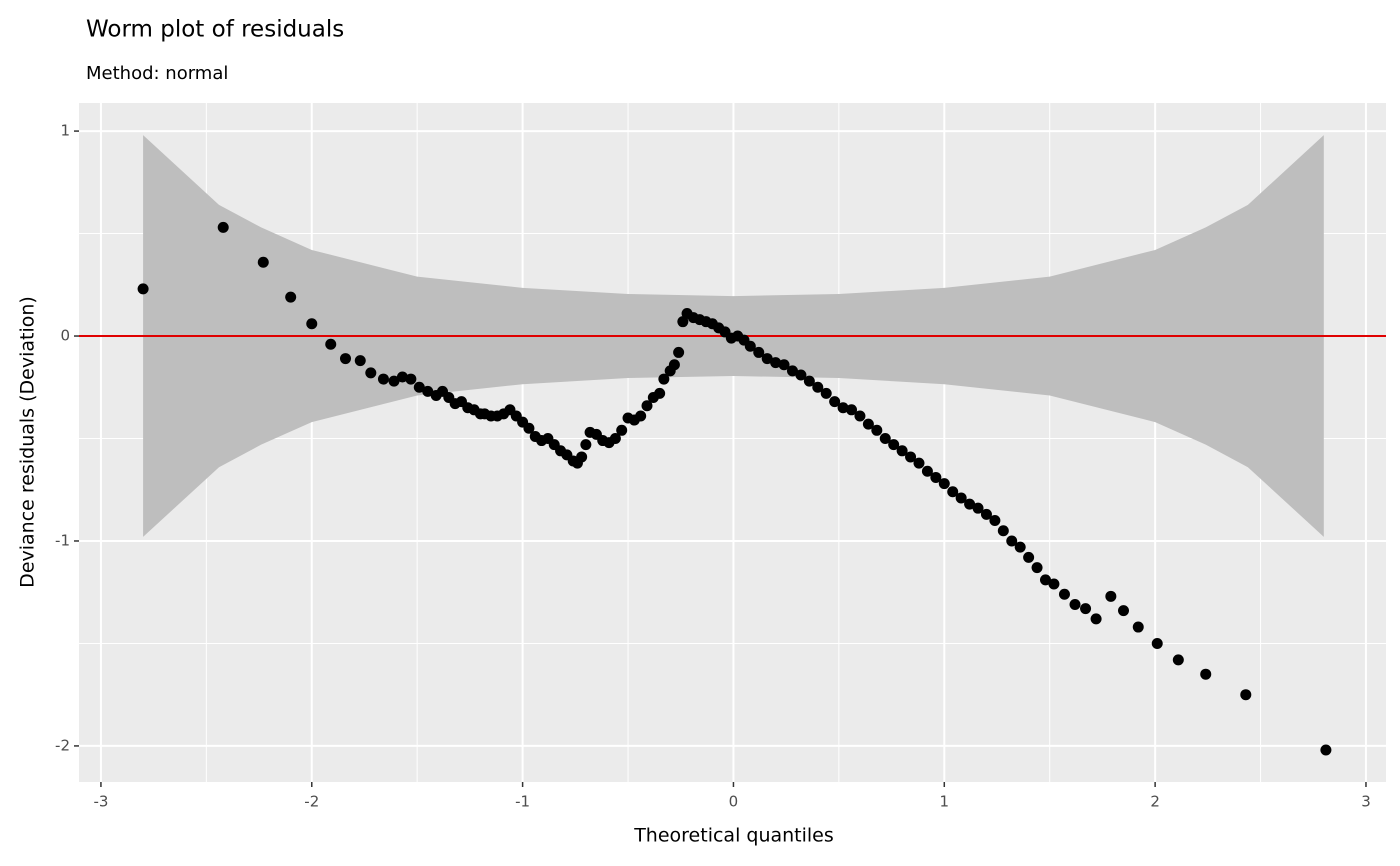 This screenshot has height=866, width=1400. I want to click on y-tick-label: 0, so click(65, 336).